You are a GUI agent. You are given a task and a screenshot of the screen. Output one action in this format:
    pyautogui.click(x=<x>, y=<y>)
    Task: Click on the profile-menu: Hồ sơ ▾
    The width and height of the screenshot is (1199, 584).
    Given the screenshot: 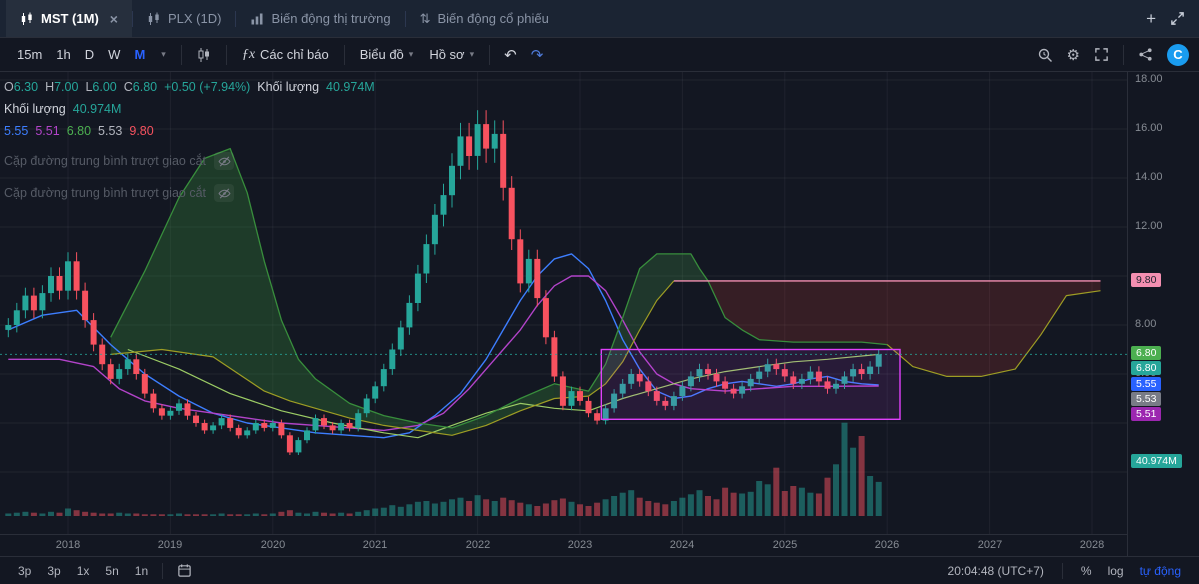 What is the action you would take?
    pyautogui.click(x=451, y=54)
    